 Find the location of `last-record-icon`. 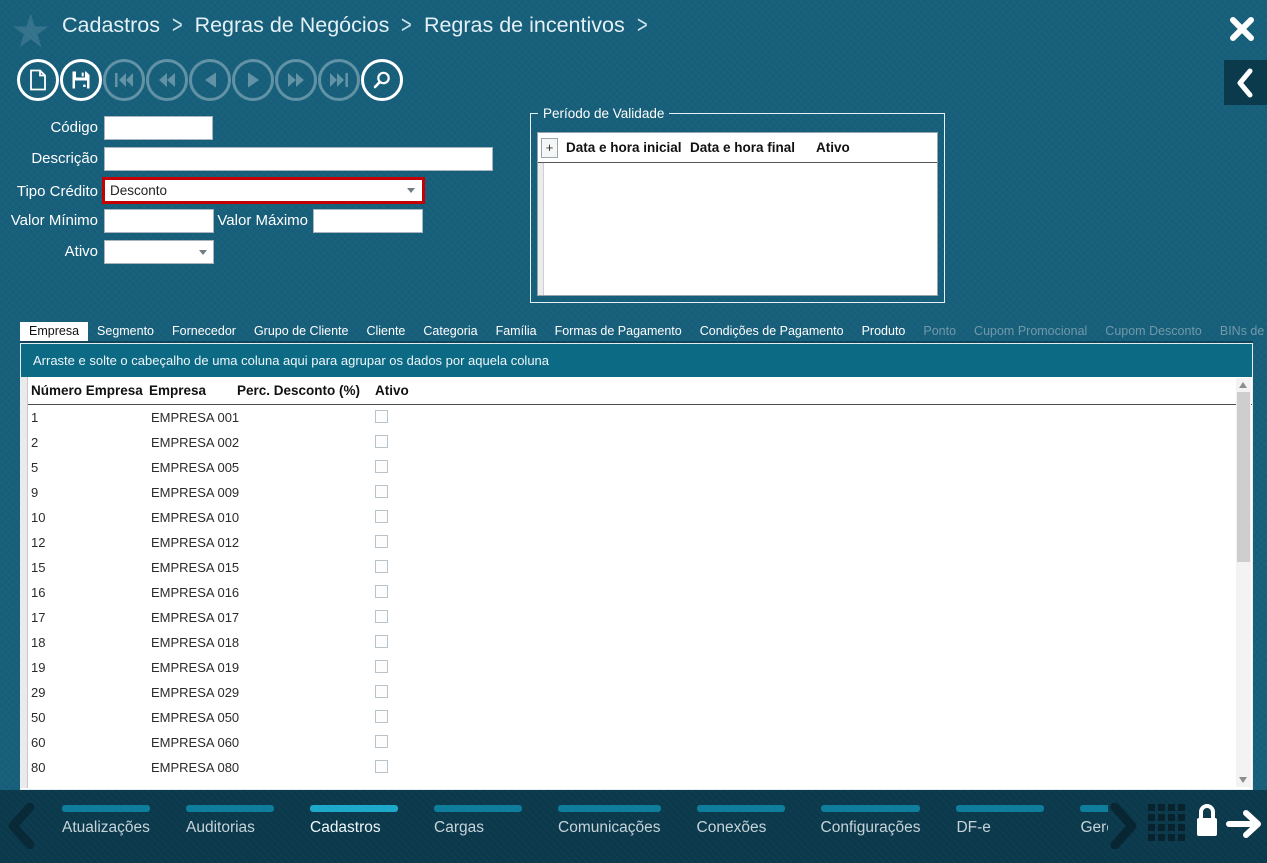

last-record-icon is located at coordinates (339, 80).